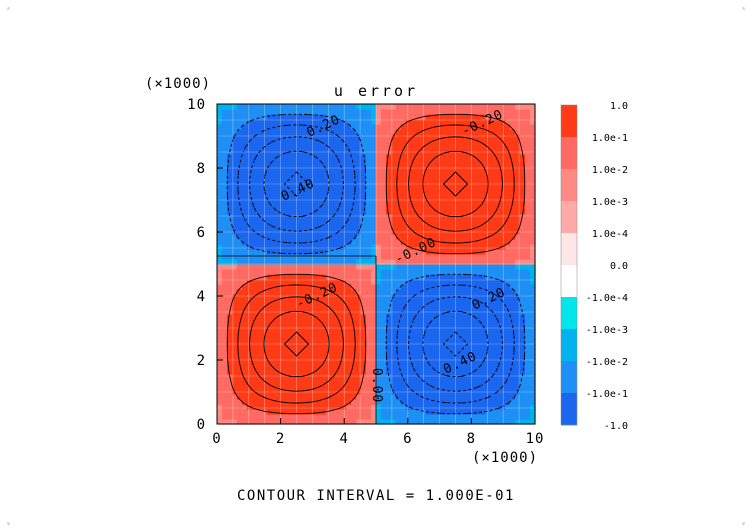 The width and height of the screenshot is (752, 532). I want to click on colorbar-label: -1.0e-1, so click(607, 394).